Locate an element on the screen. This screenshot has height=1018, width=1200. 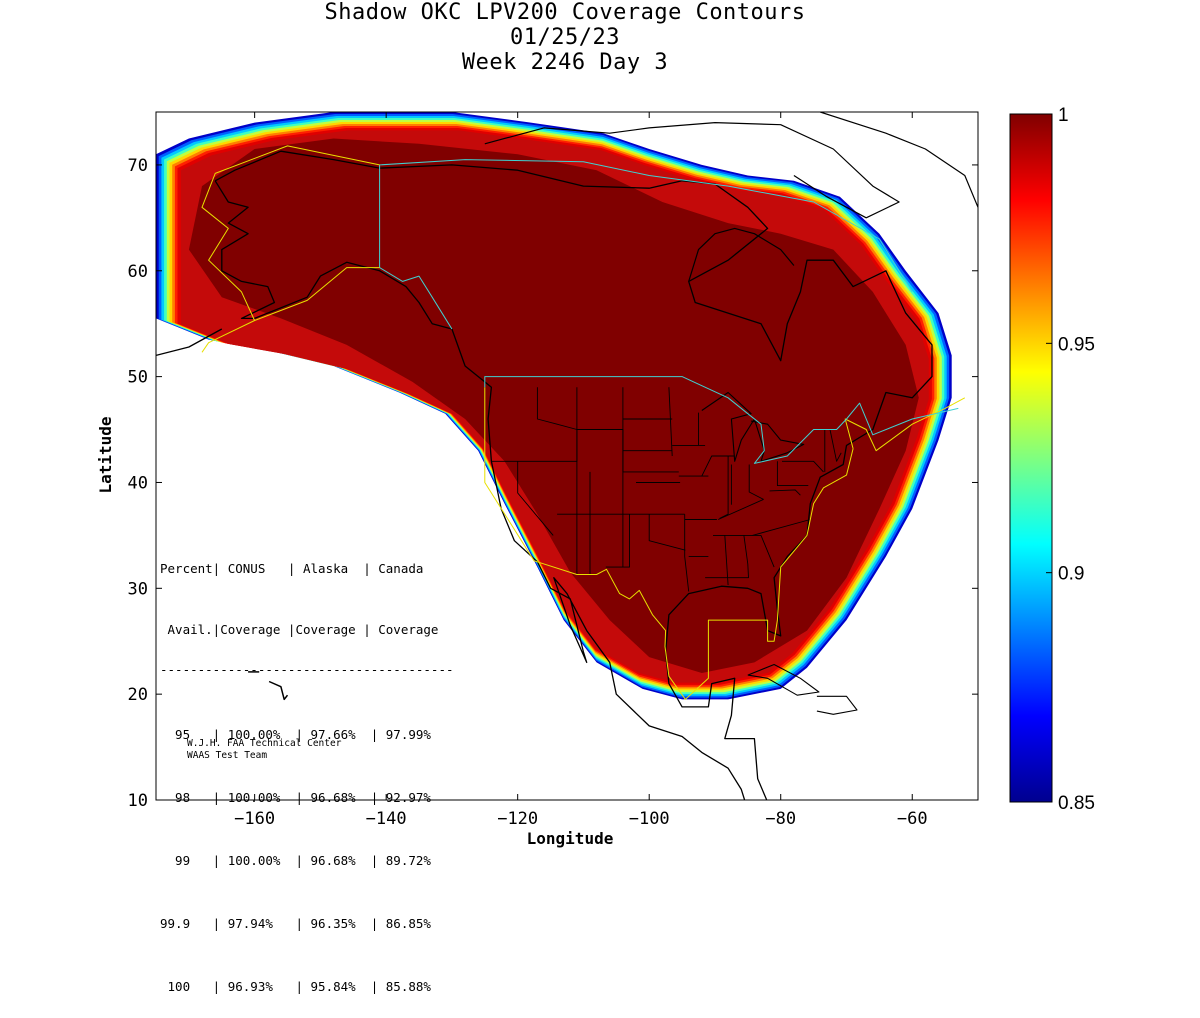
stats-header-row-2: Avail.|Coverage |Coverage | Coverage is located at coordinates (299, 629).